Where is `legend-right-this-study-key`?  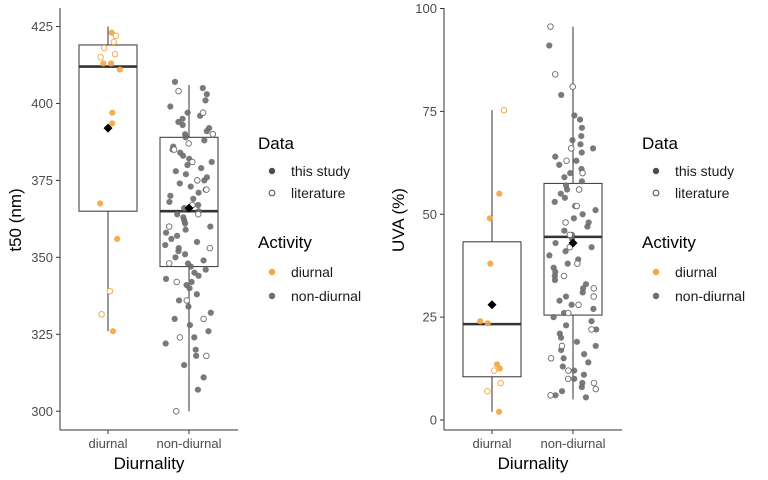
legend-right-this-study-key is located at coordinates (656, 171).